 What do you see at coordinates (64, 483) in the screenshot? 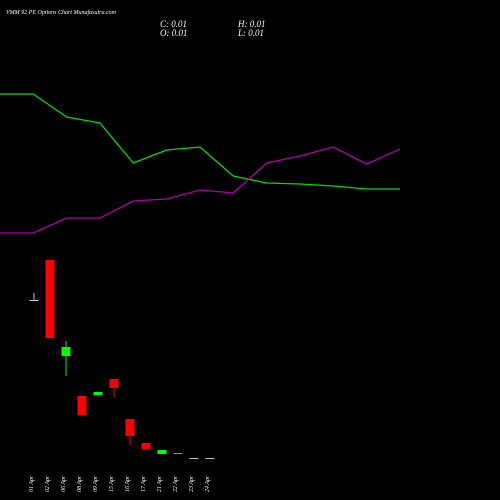
I see `x-tick-label: 06 Apr` at bounding box center [64, 483].